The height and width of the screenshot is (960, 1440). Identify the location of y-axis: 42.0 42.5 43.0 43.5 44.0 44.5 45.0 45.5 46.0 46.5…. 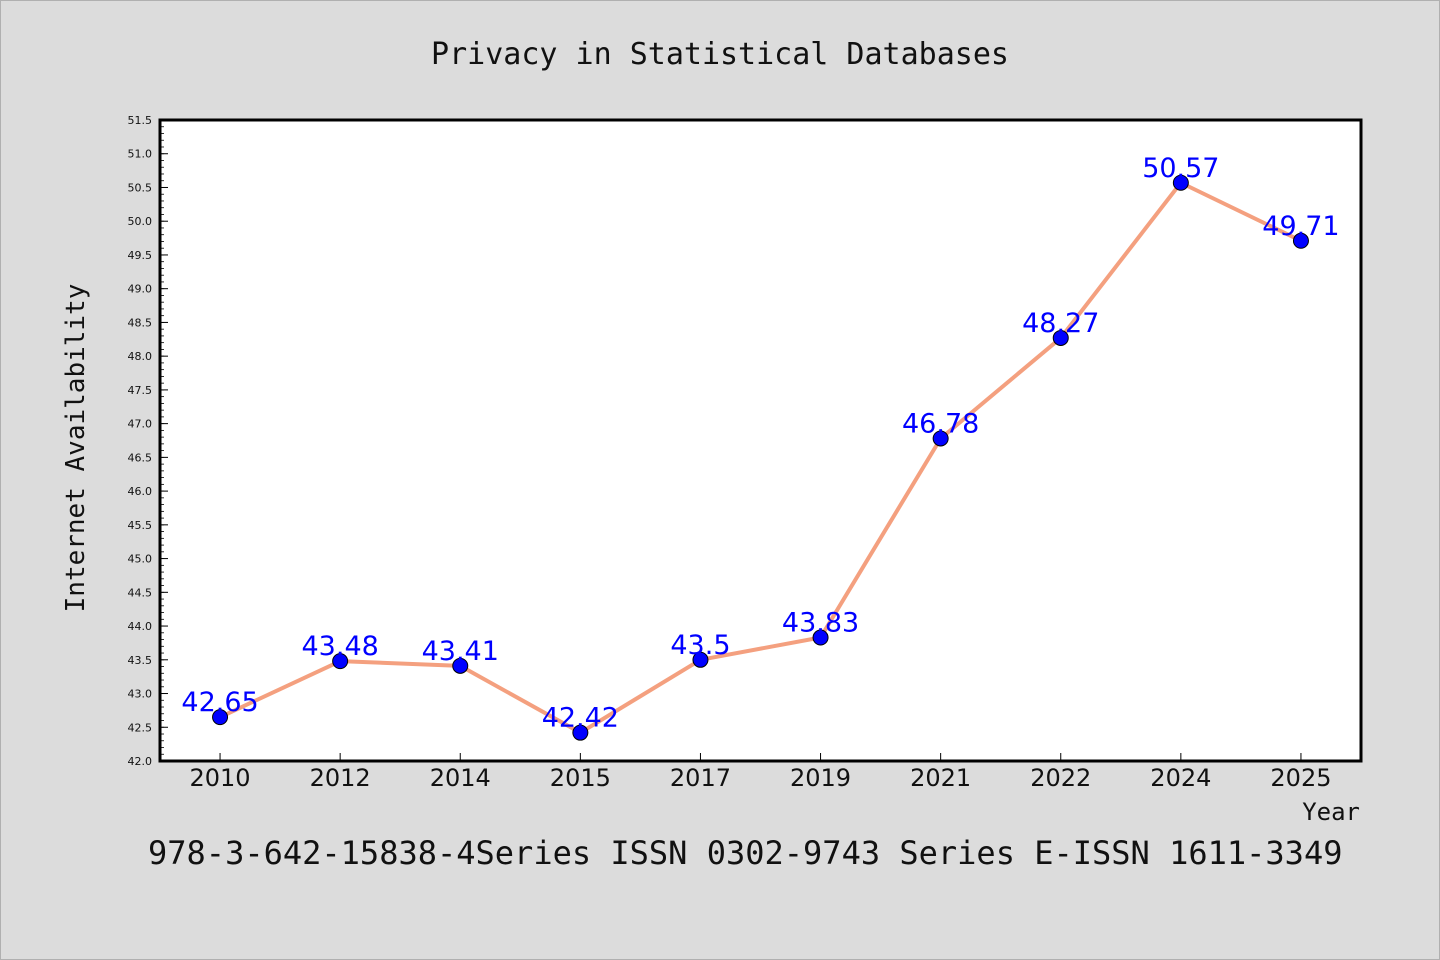
(148, 441).